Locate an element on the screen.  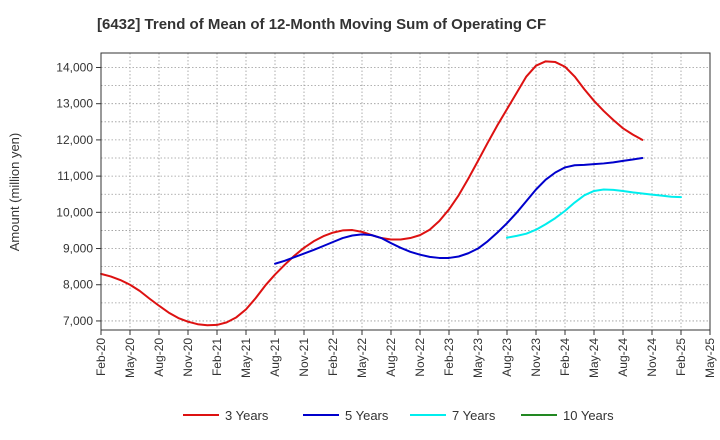
x-tick-label: Feb-22 is located at coordinates (333, 357).